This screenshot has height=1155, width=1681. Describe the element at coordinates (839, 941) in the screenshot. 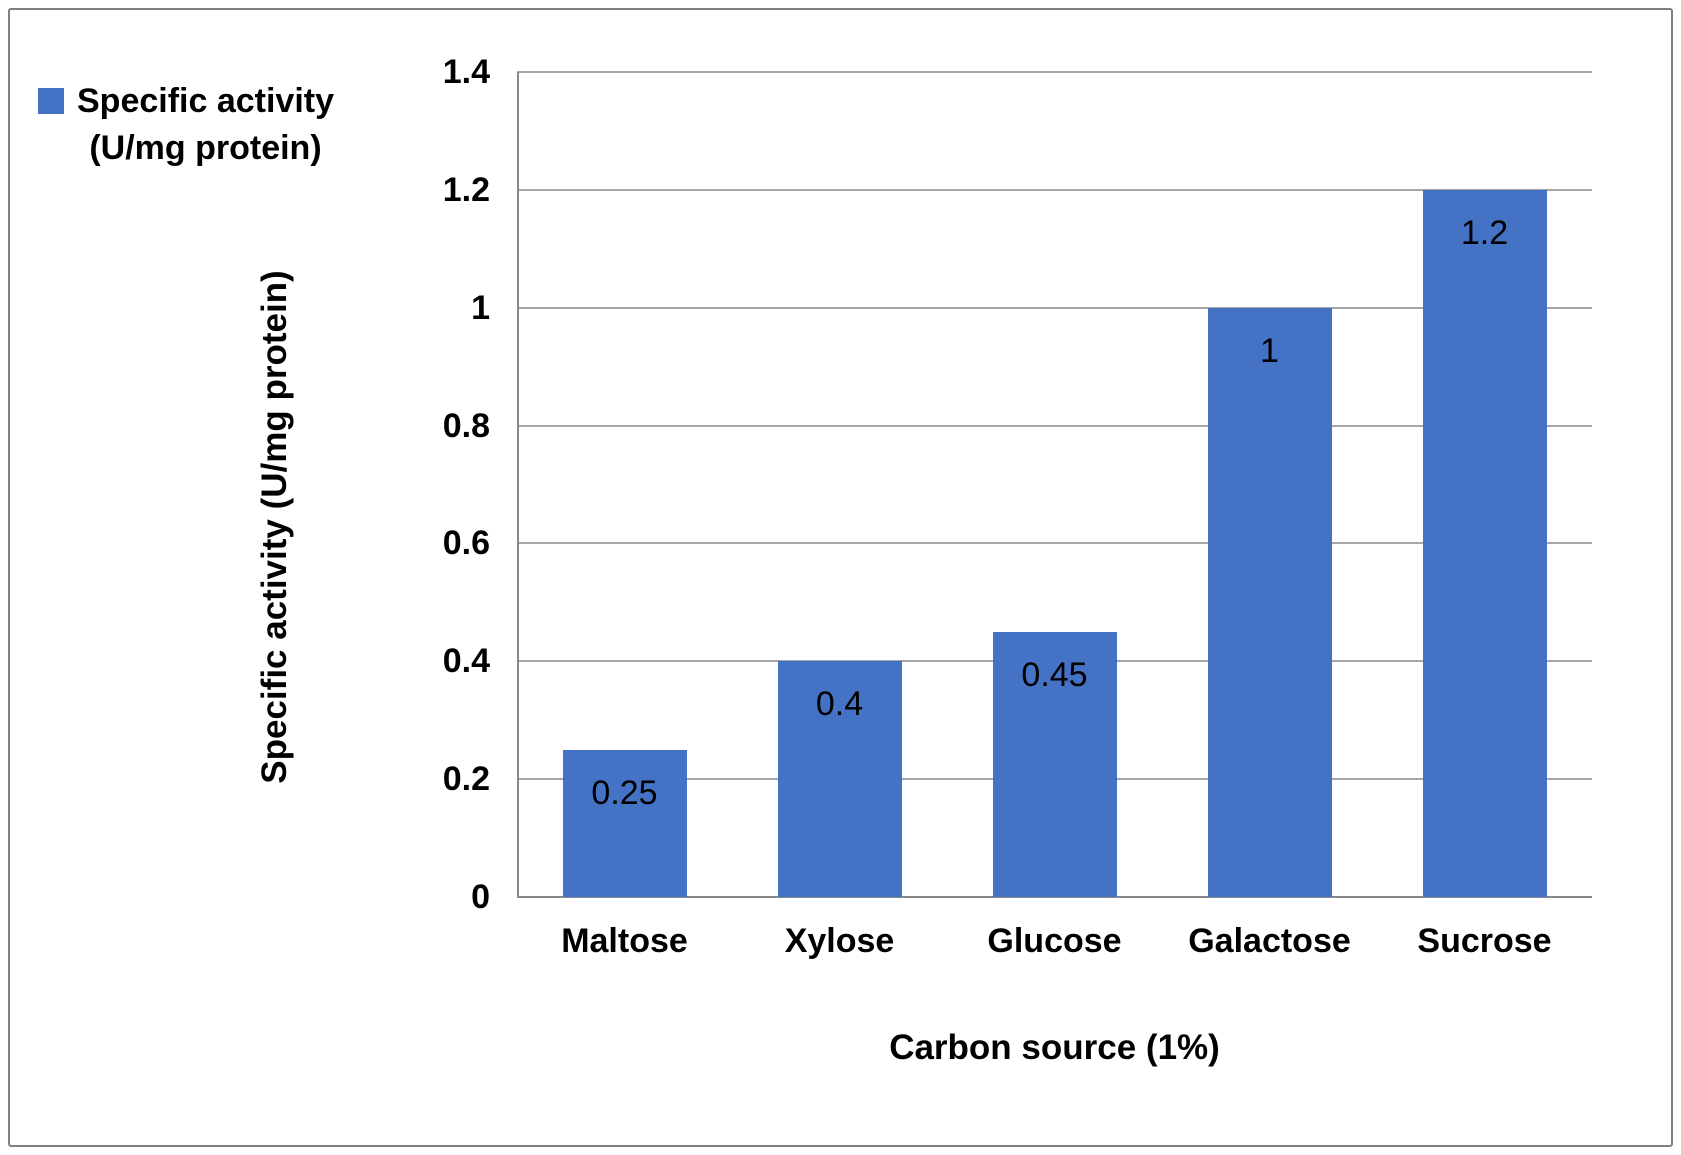

I see `x-tick-label-xylose: Xylose` at that location.